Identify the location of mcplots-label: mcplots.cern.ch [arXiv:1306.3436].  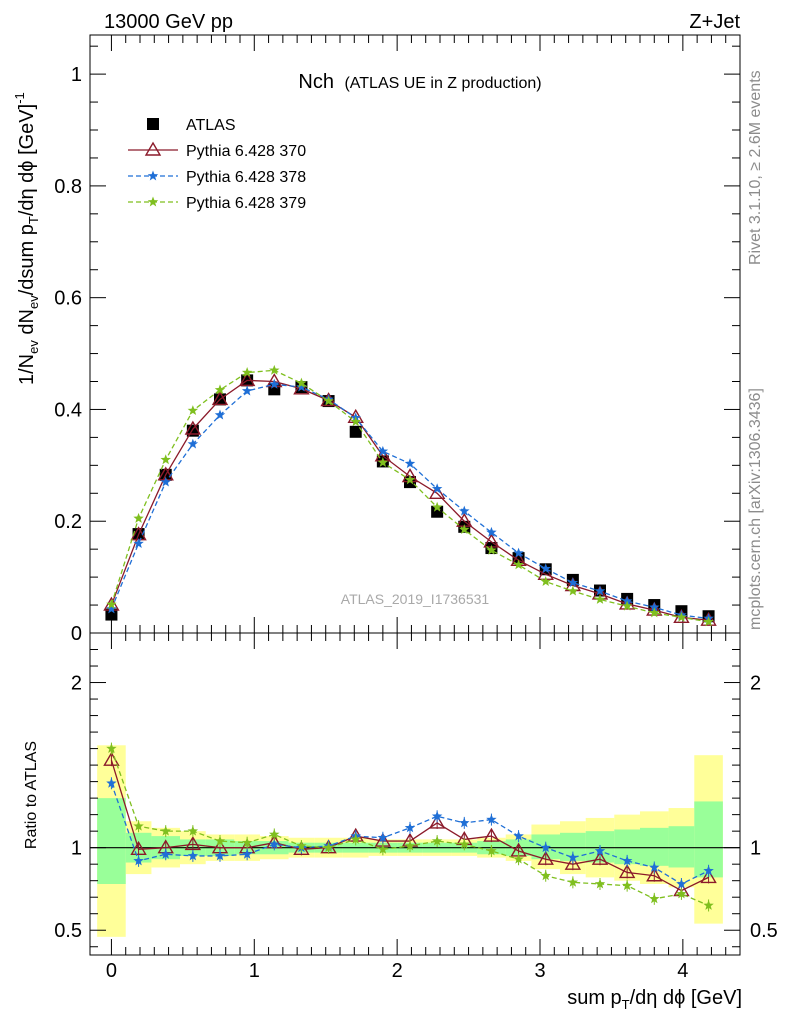
(755, 509).